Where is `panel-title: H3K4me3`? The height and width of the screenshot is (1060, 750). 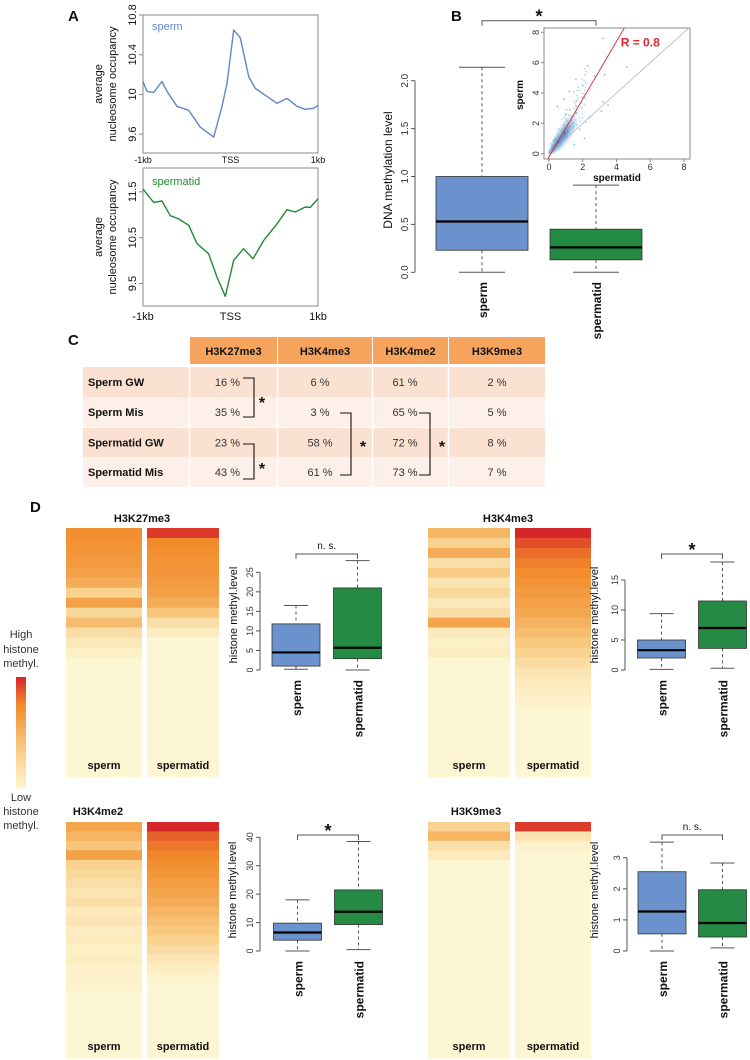 panel-title: H3K4me3 is located at coordinates (508, 519).